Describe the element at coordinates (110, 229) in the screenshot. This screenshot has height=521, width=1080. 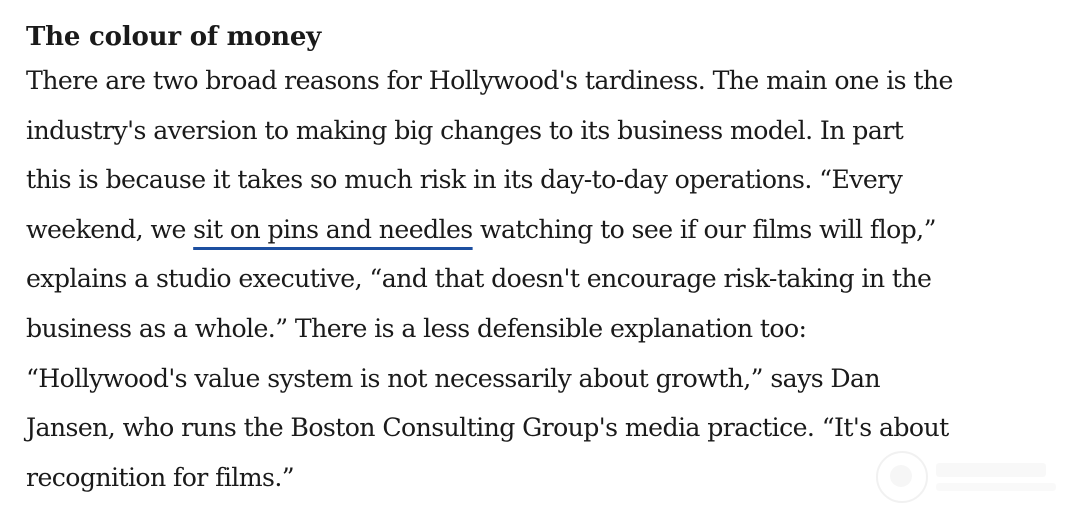
I see `line-4-start: weekend, we` at that location.